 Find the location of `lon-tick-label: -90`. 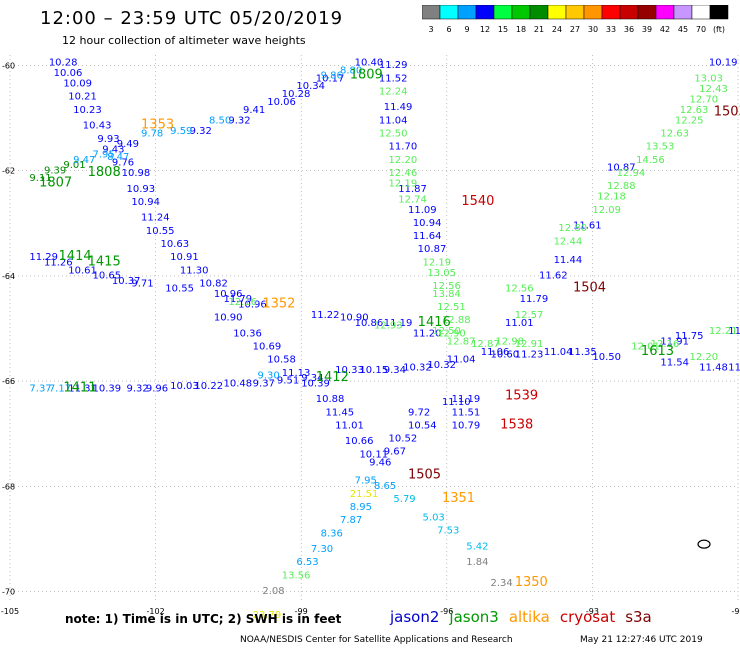

lon-tick-label: -90 is located at coordinates (735, 611).